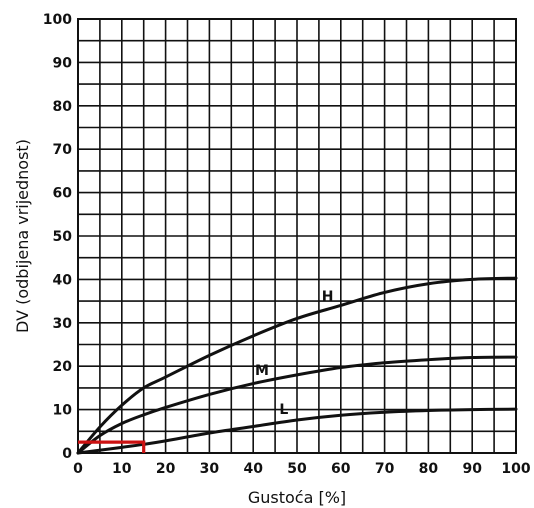  Describe the element at coordinates (63, 280) in the screenshot. I see `y-tick-label: 40` at that location.